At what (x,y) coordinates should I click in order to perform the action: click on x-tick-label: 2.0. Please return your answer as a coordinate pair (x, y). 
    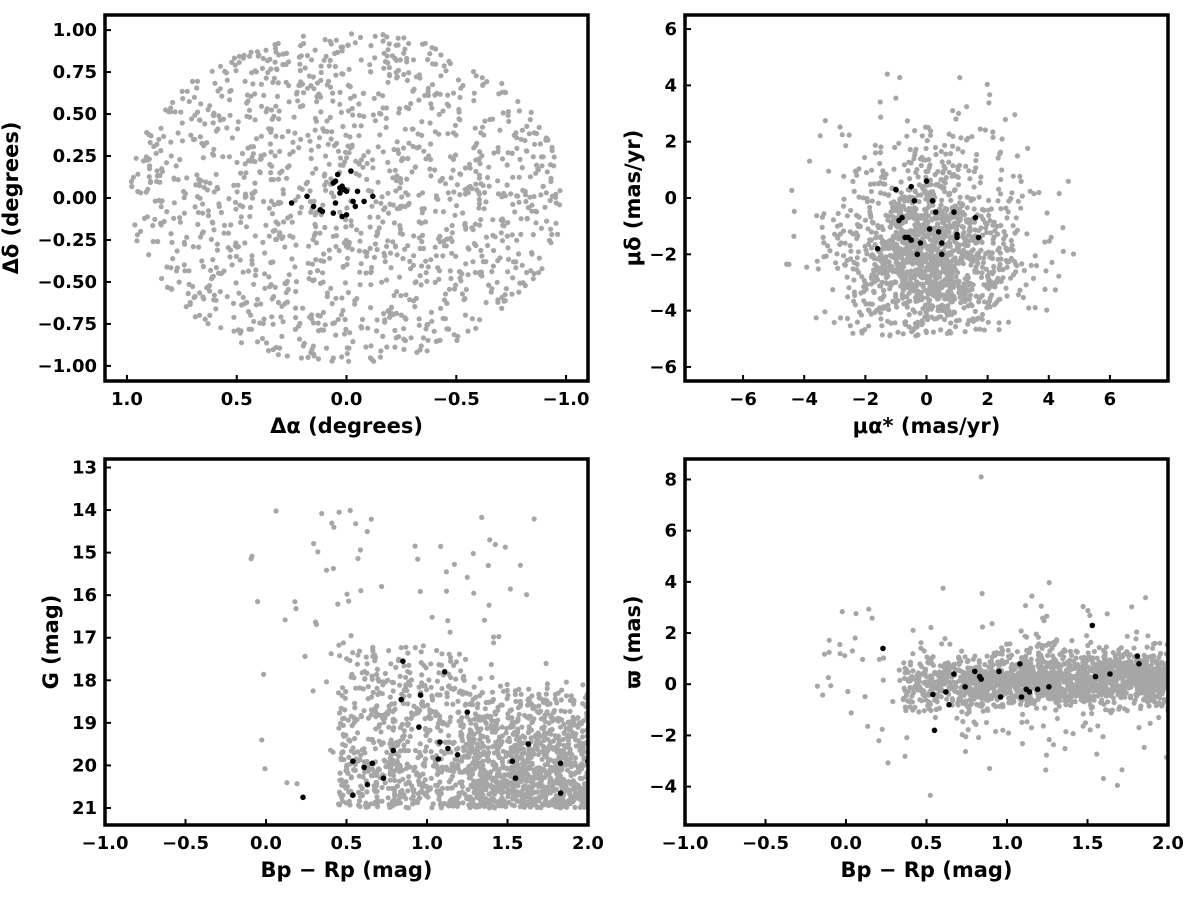
    Looking at the image, I should click on (588, 843).